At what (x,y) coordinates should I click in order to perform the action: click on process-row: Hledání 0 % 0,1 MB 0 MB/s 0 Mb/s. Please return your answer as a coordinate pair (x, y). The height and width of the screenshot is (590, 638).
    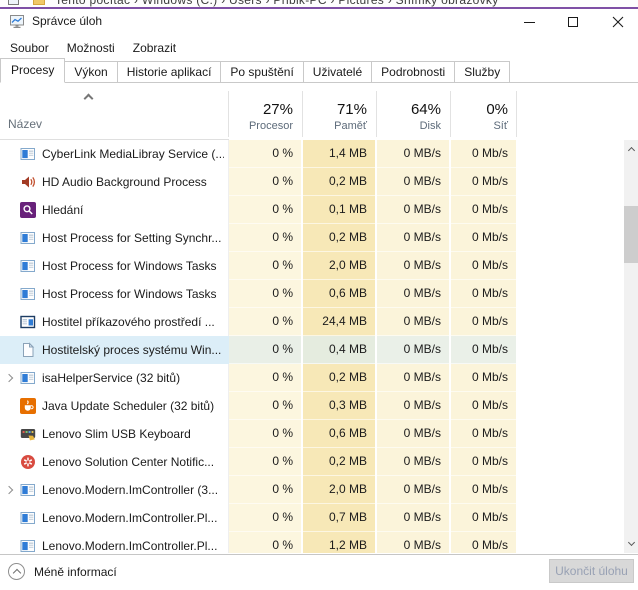
    Looking at the image, I should click on (312, 210).